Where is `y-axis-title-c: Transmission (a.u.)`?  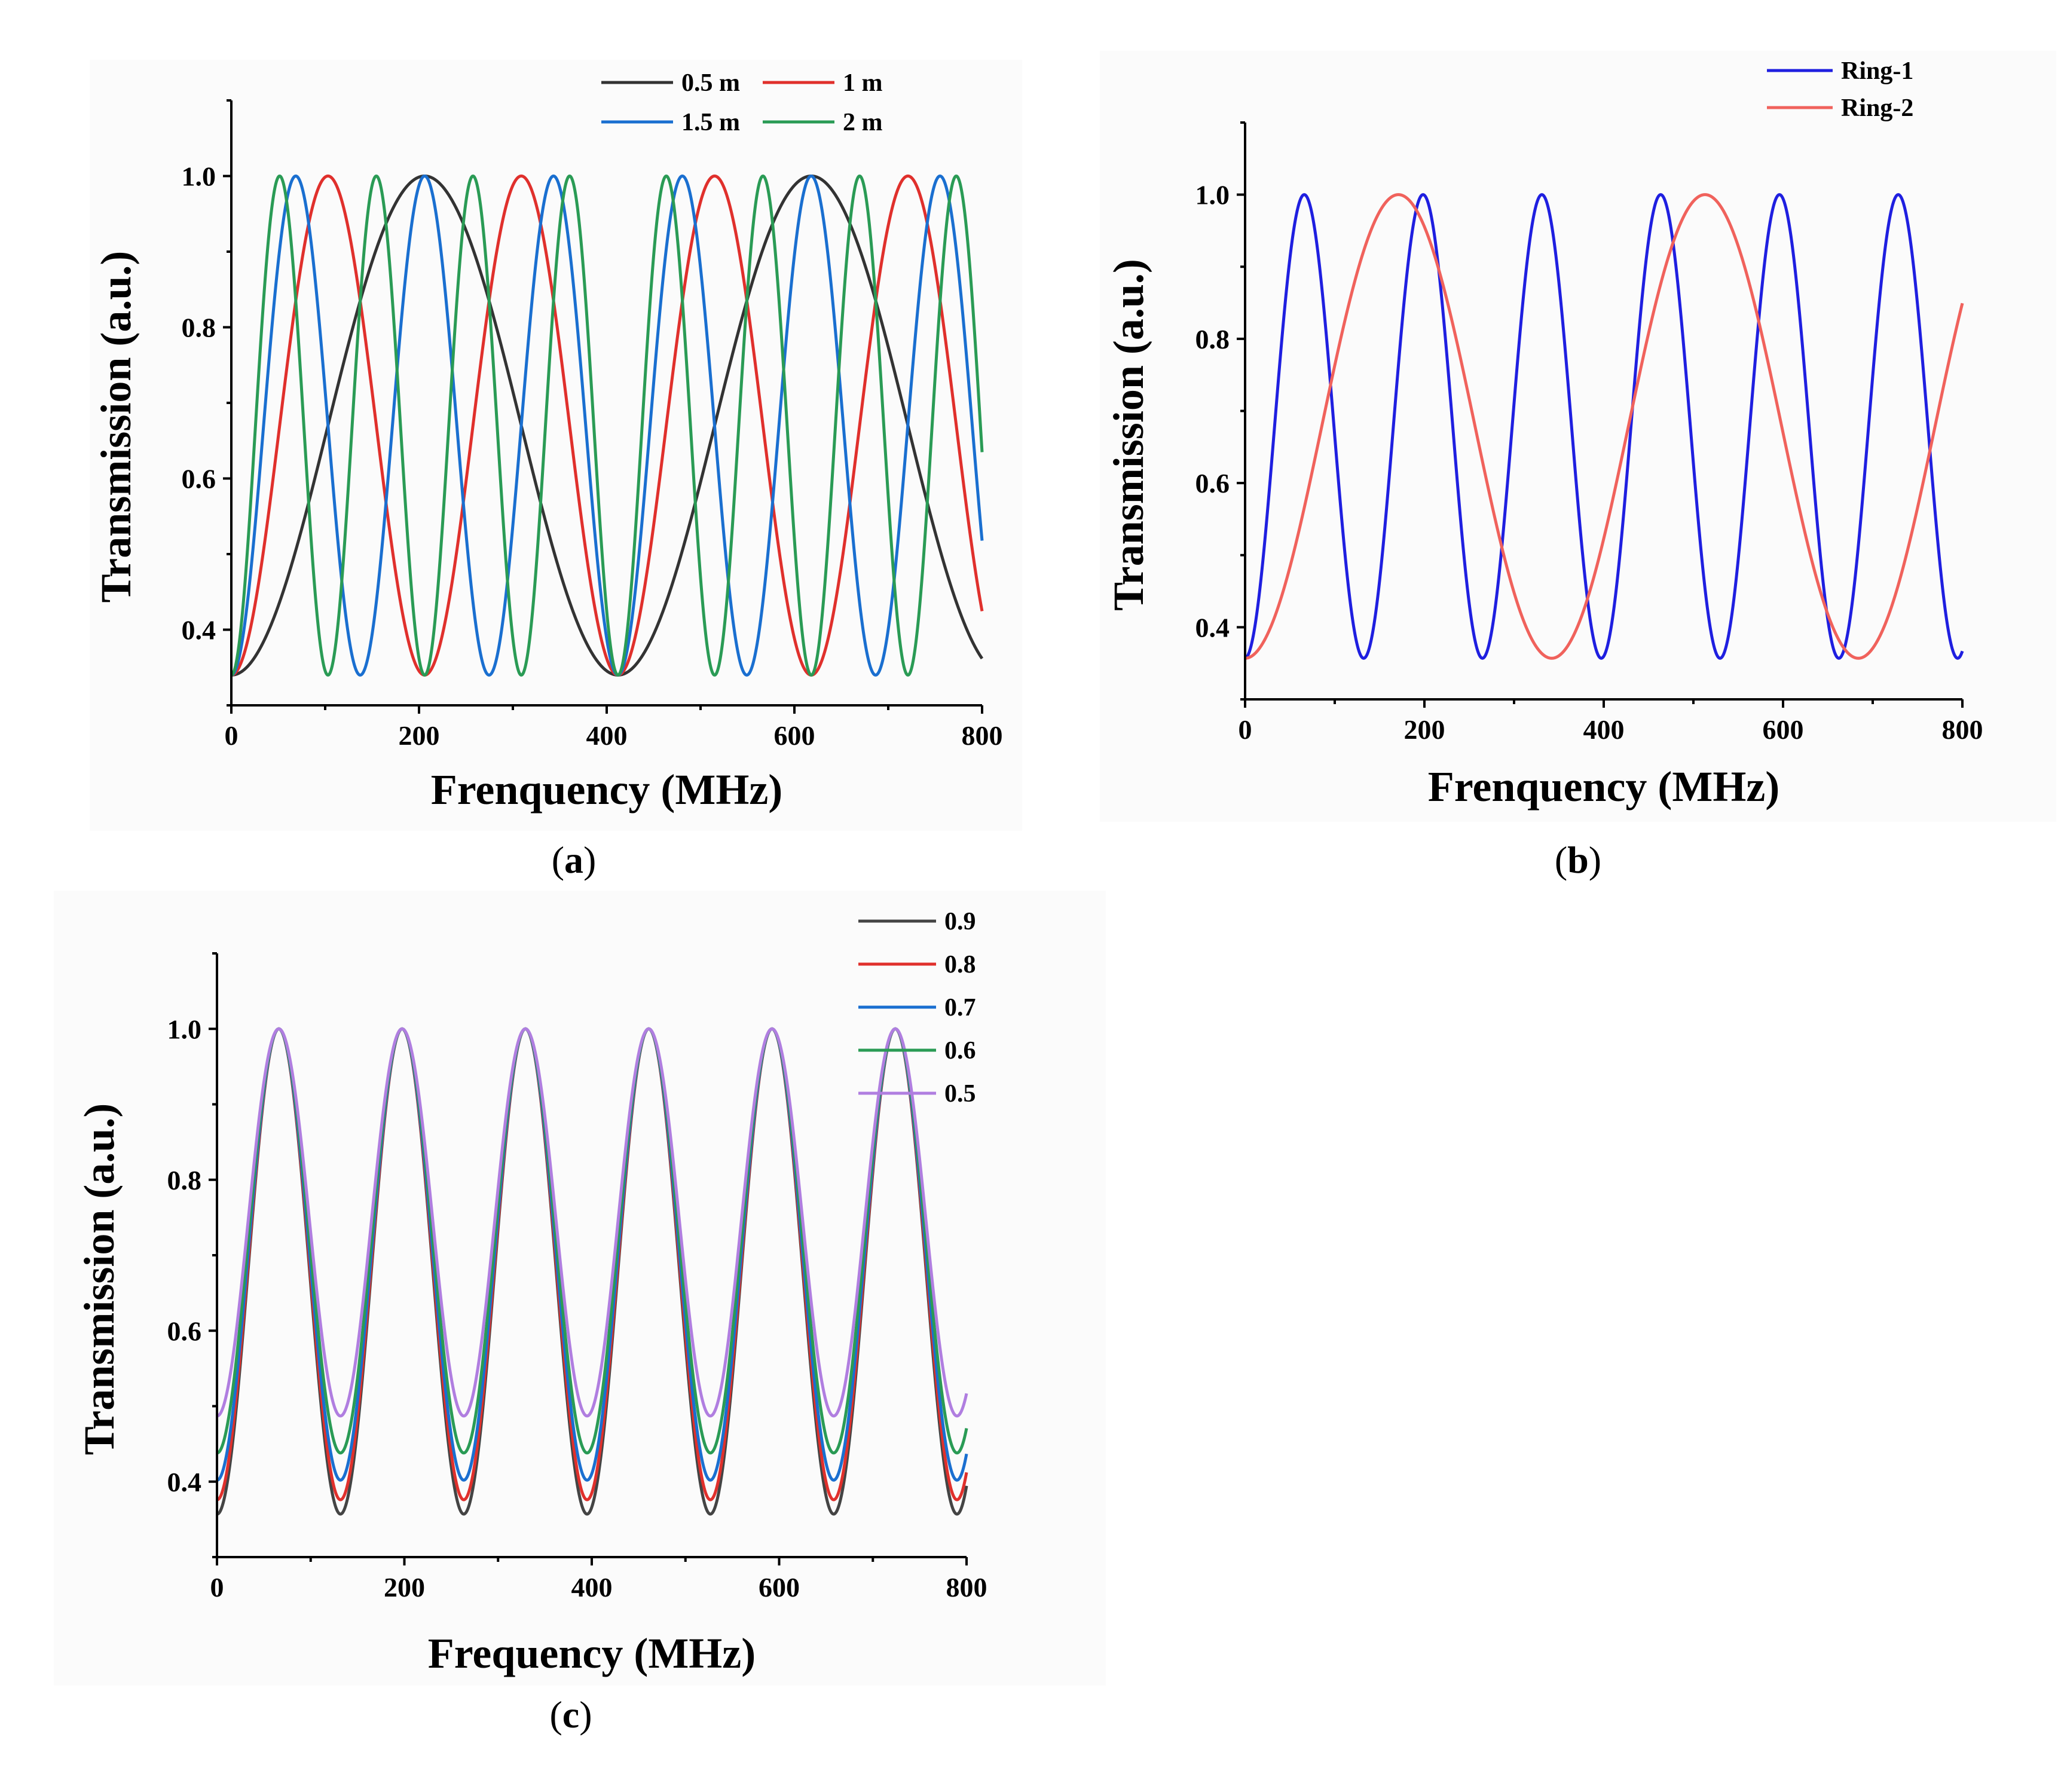 y-axis-title-c: Transmission (a.u.) is located at coordinates (99, 1279).